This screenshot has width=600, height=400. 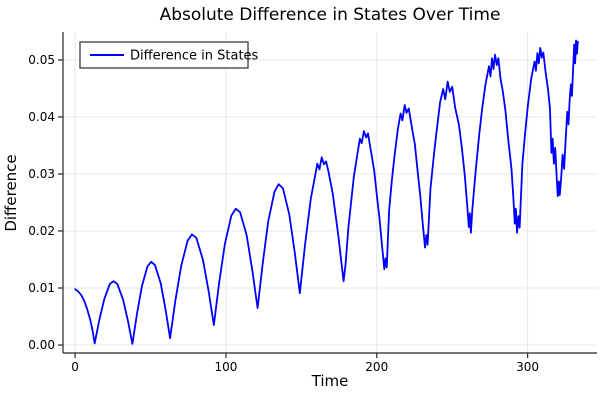 What do you see at coordinates (41, 60) in the screenshot?
I see `y-tick-label: 0.05` at bounding box center [41, 60].